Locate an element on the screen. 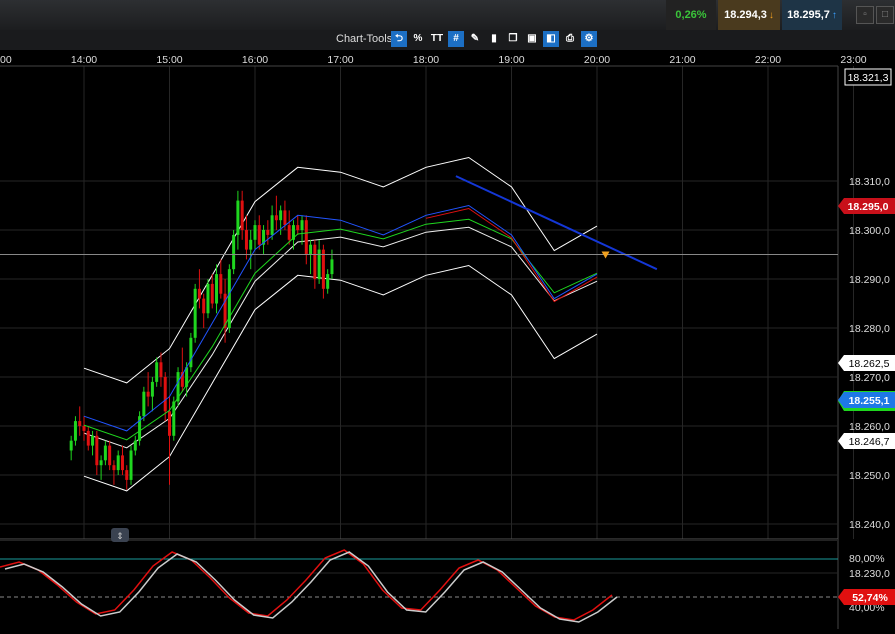  price-tag-upper-band: 18.262,5 is located at coordinates (866, 363).